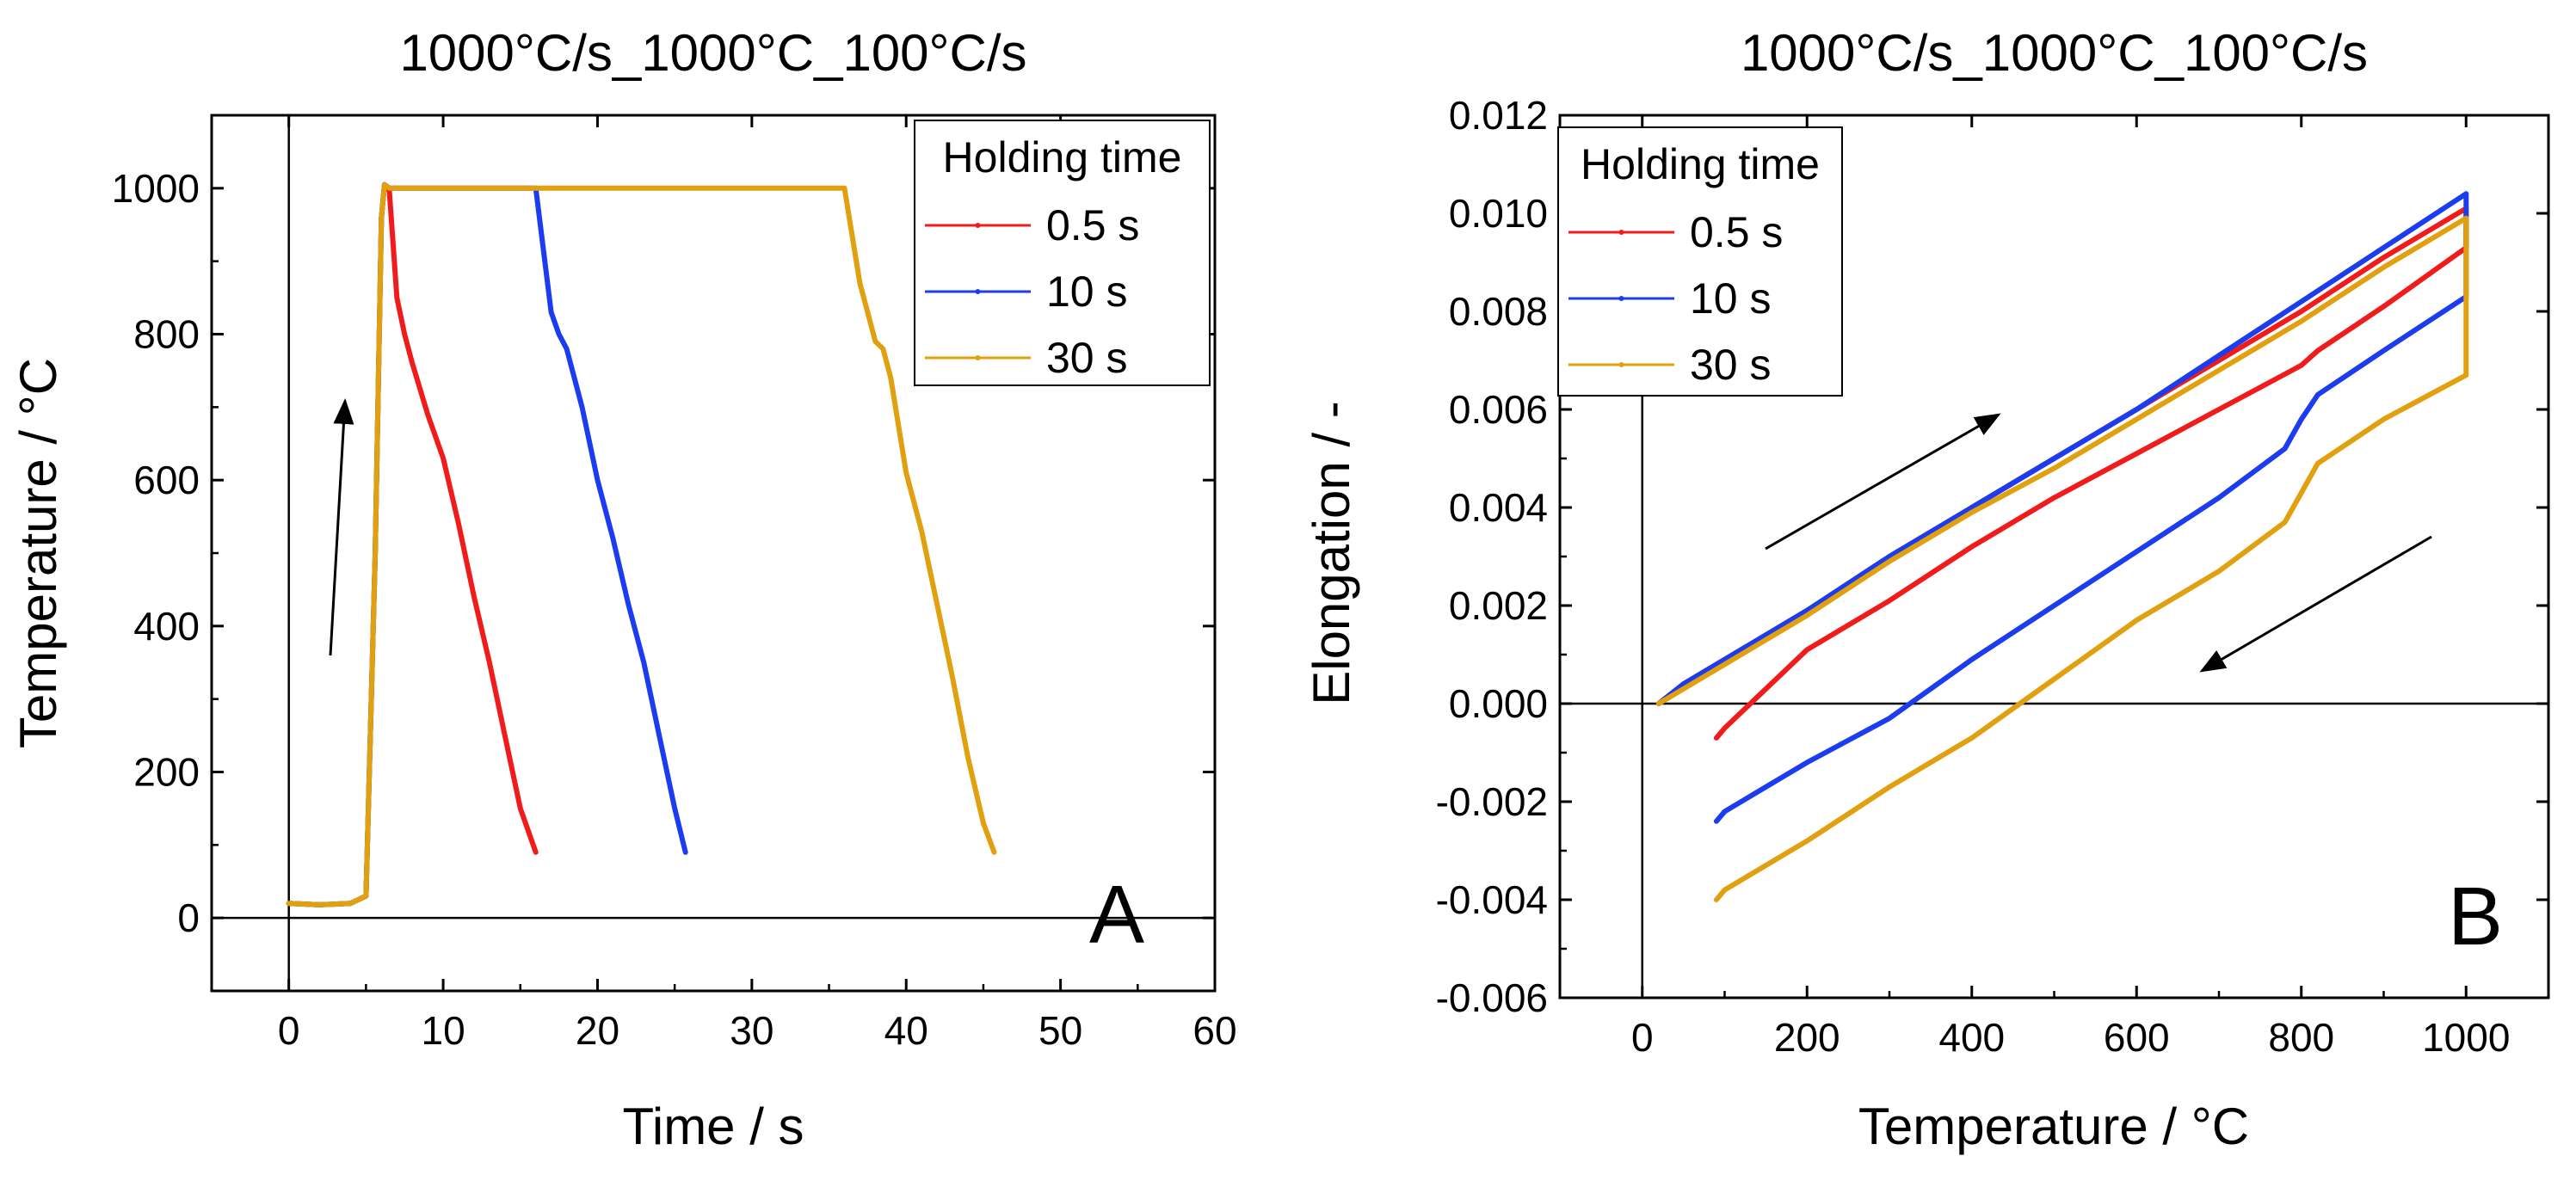 The image size is (2576, 1181). What do you see at coordinates (1498, 507) in the screenshot?
I see `y-tick-label: 0.004` at bounding box center [1498, 507].